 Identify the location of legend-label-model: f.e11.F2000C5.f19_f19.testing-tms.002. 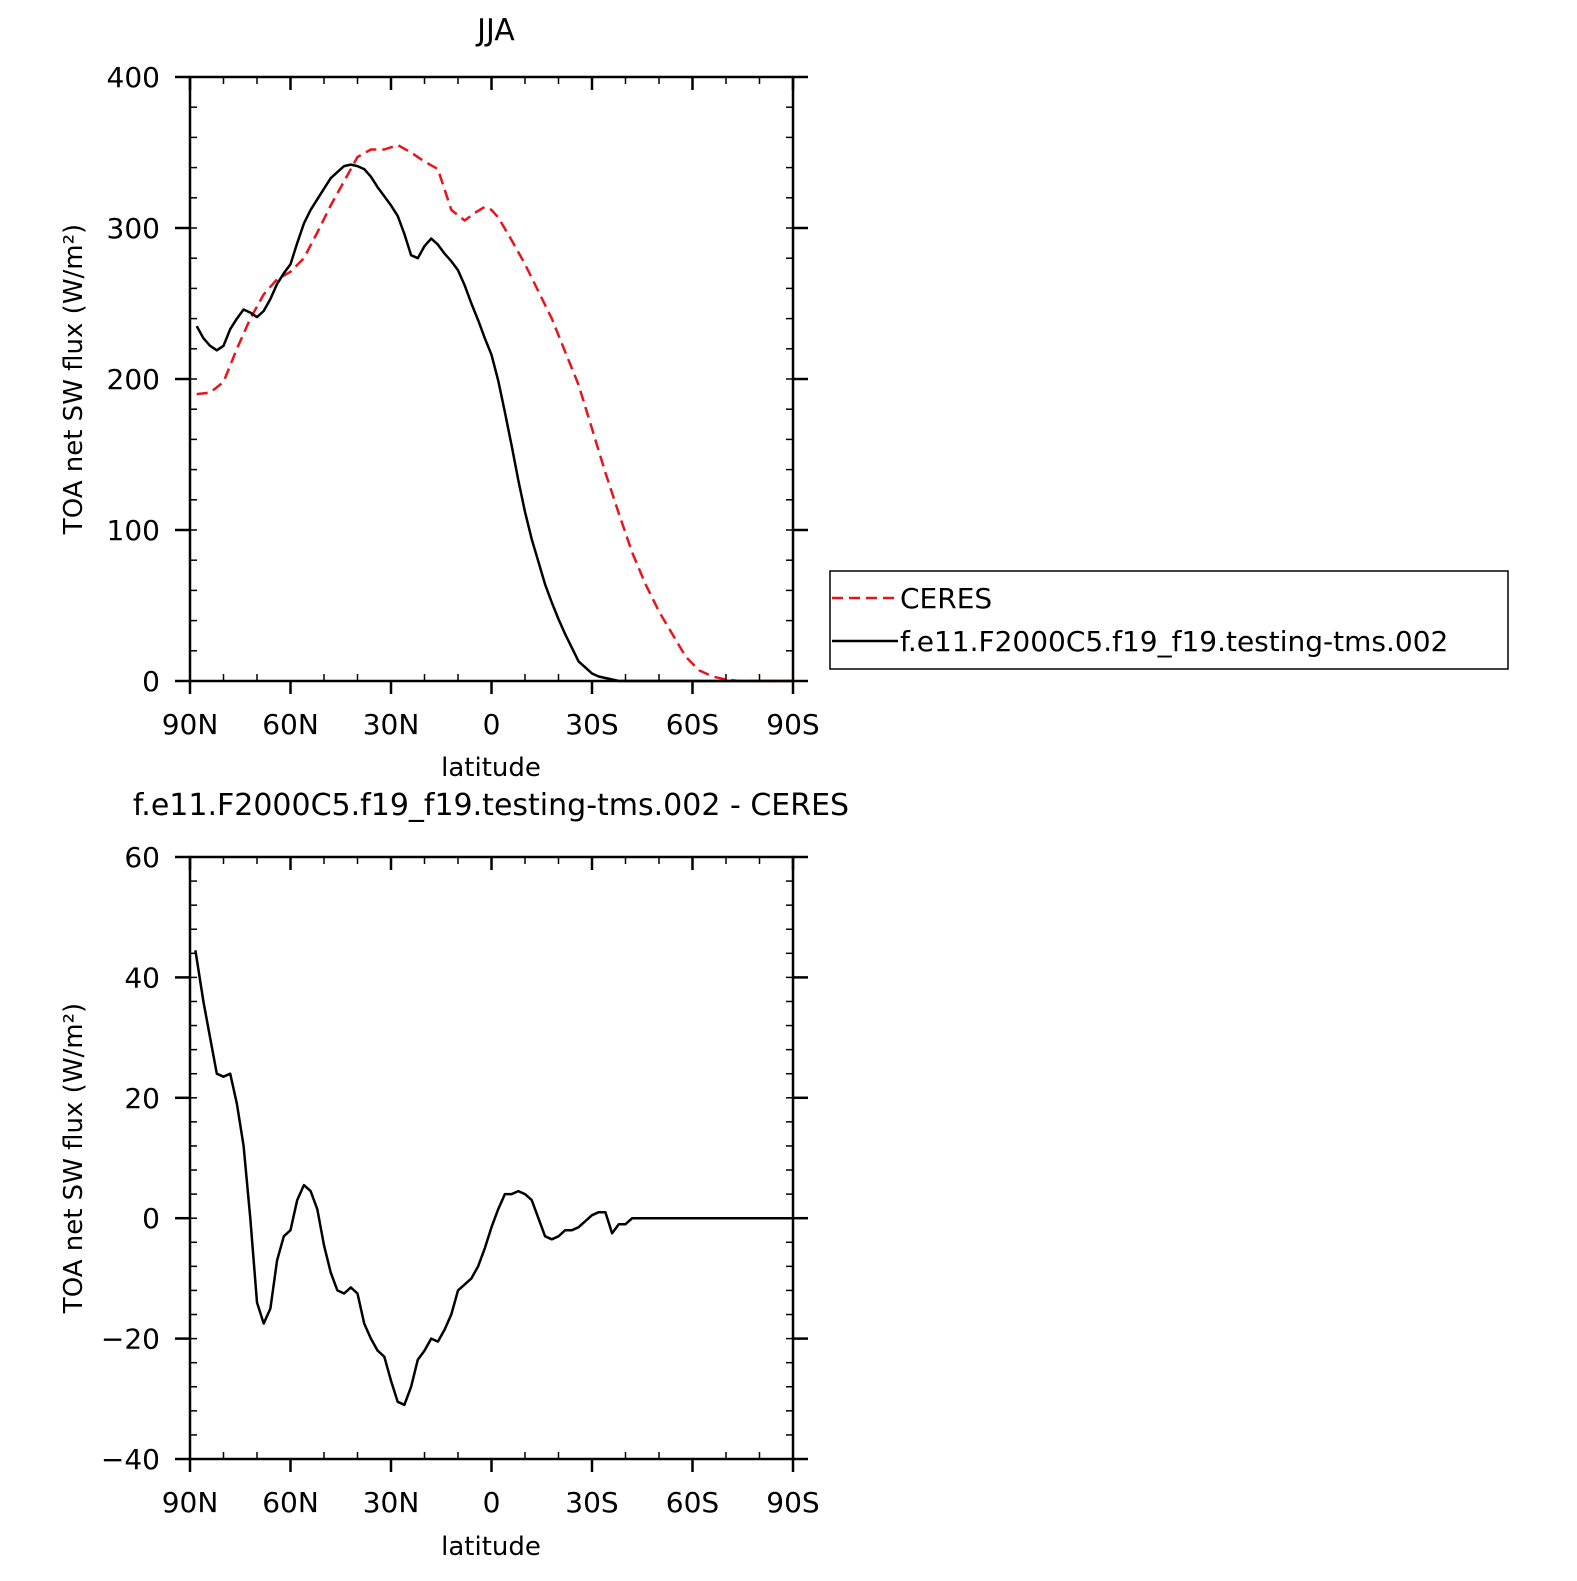
(1174, 641).